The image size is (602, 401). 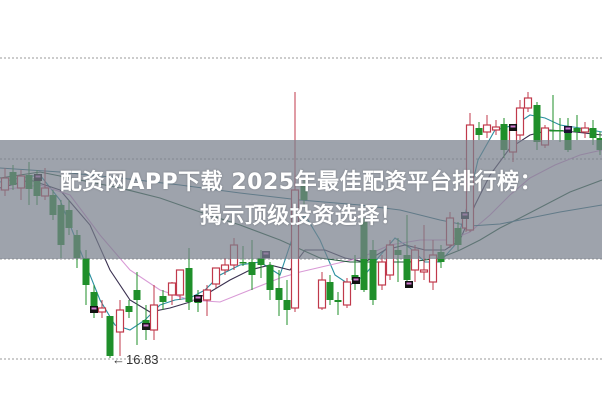 I want to click on period-low-annotation: ←16.83, so click(x=135, y=359).